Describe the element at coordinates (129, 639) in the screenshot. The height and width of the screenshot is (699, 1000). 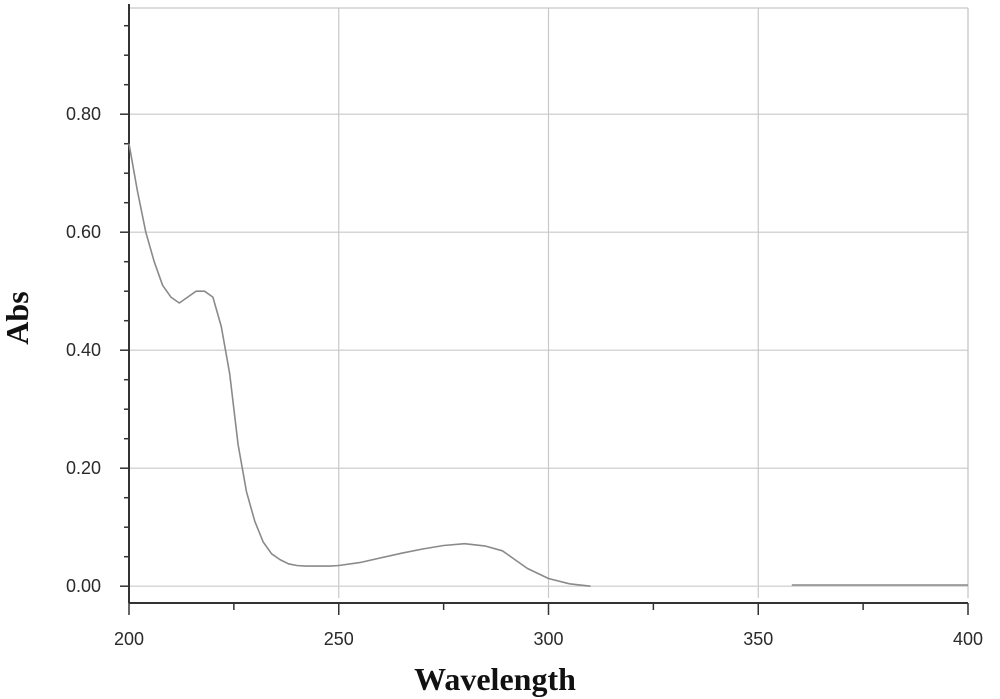
I see `x-tick-label-0: 200` at that location.